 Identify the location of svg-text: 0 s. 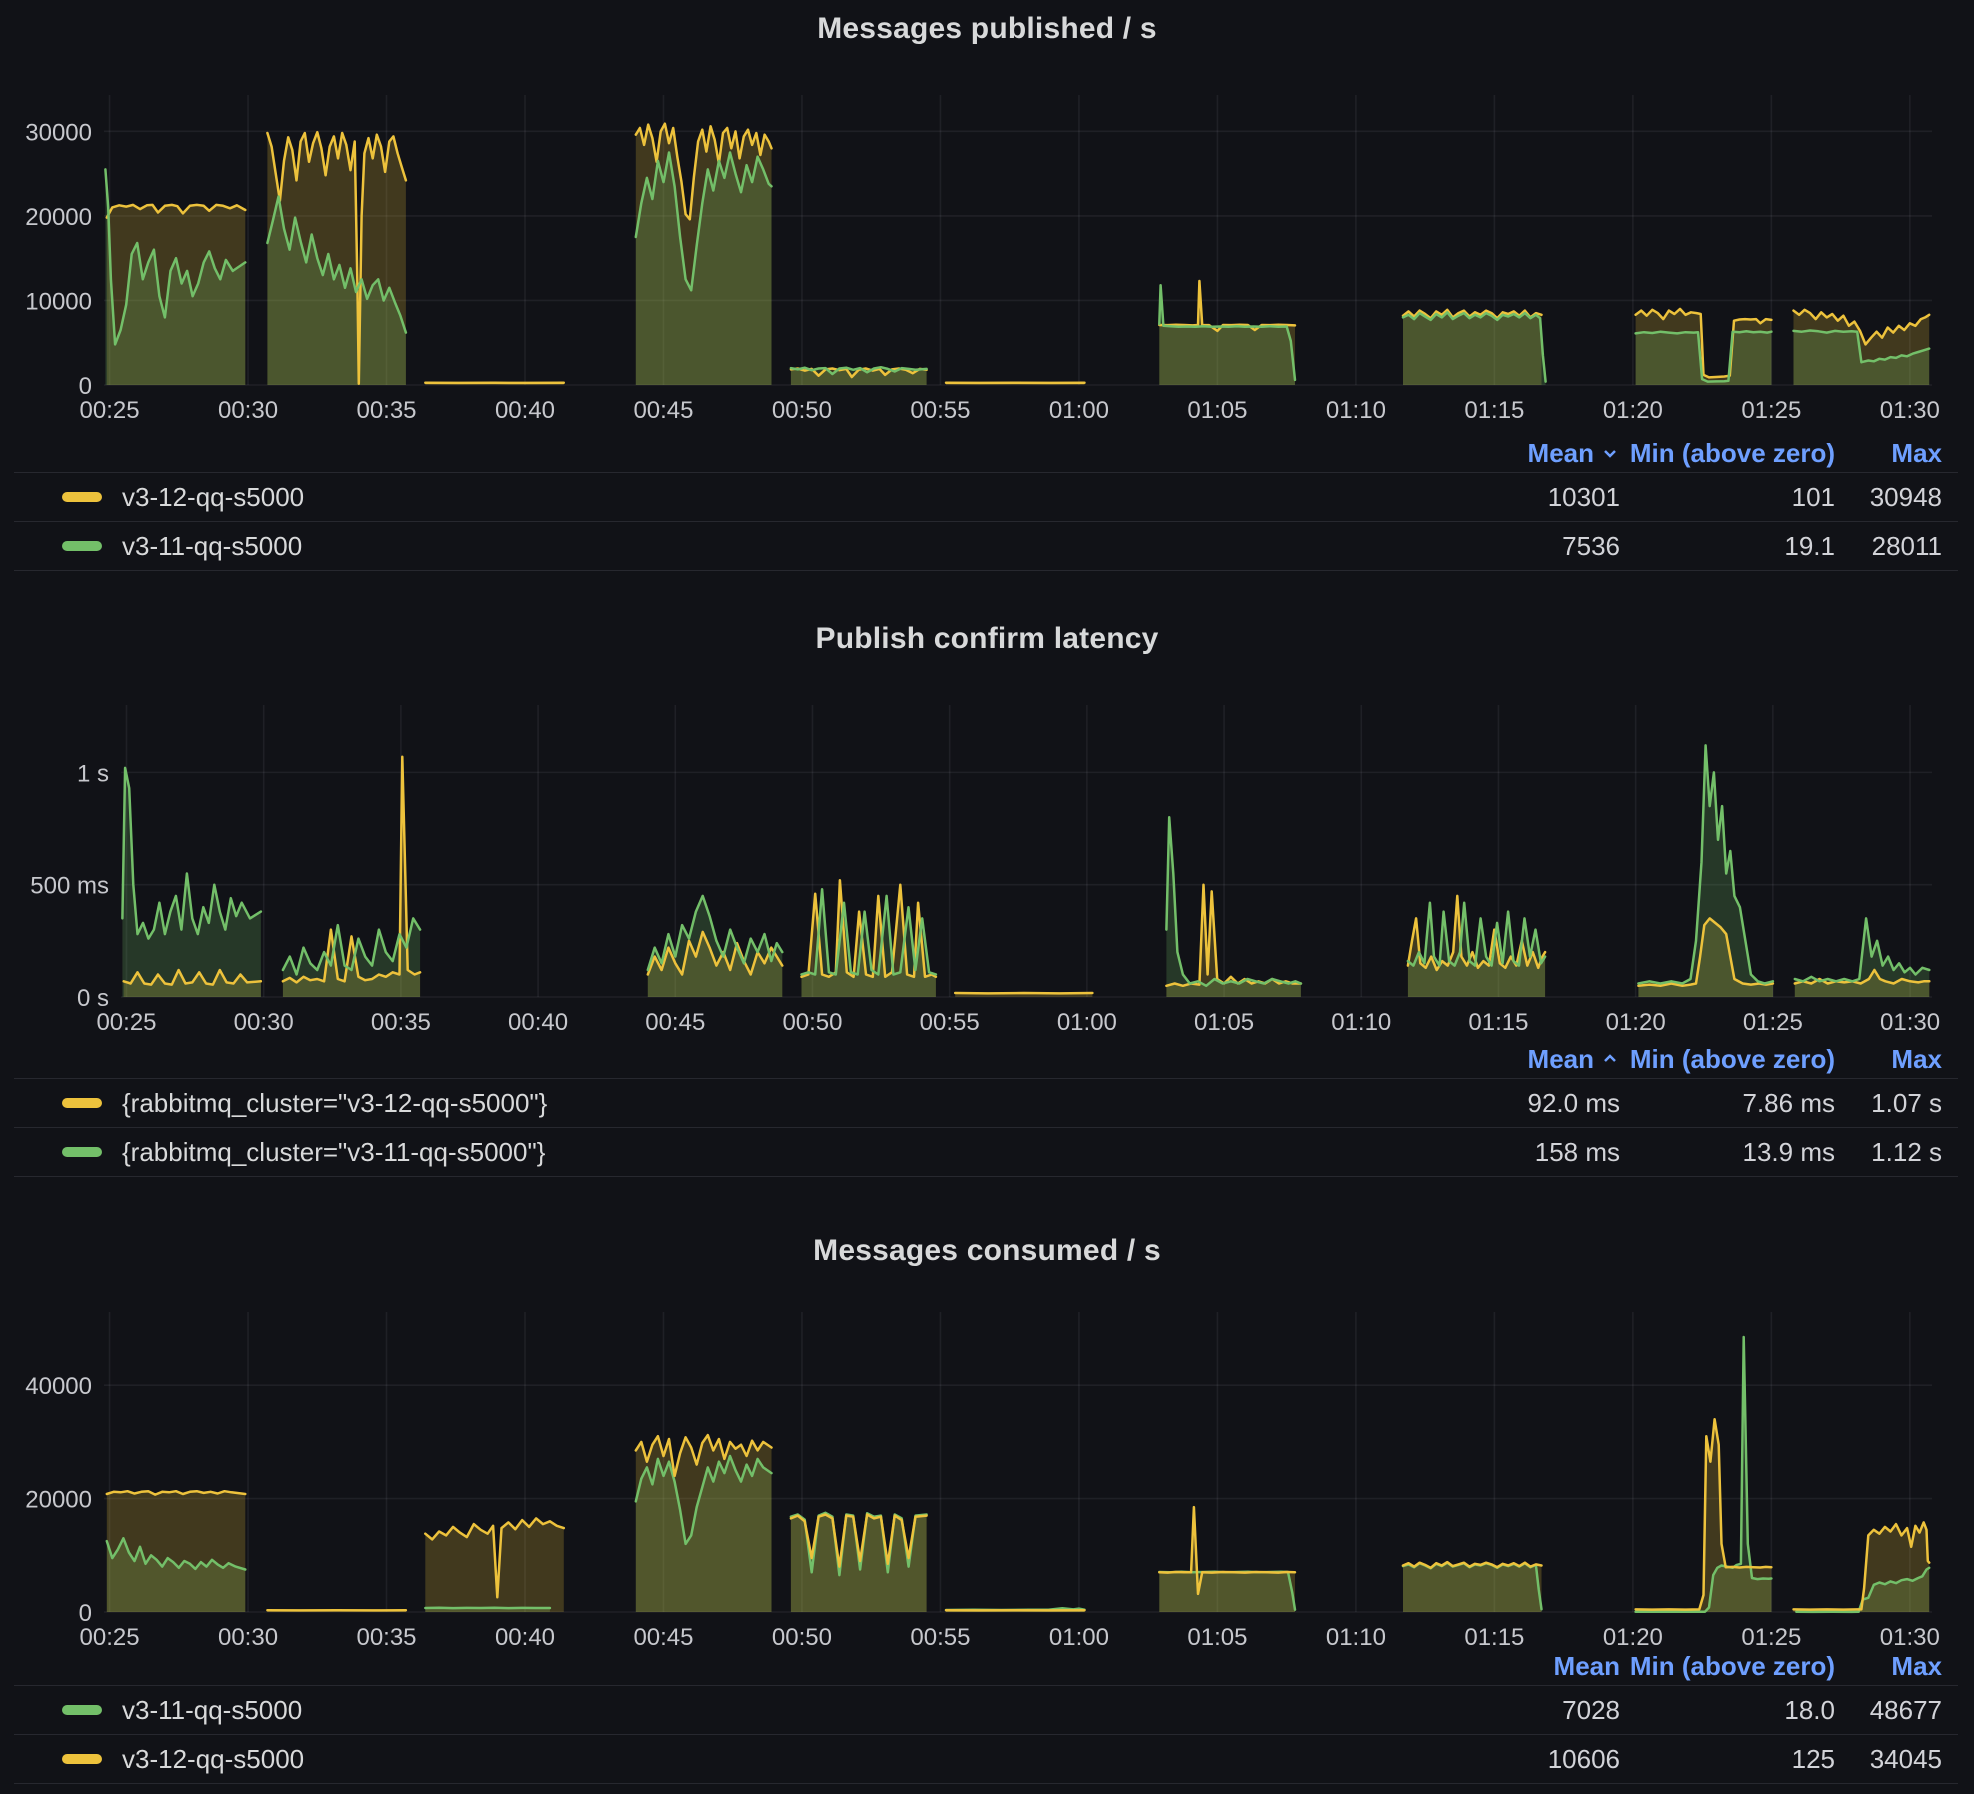
(93, 998).